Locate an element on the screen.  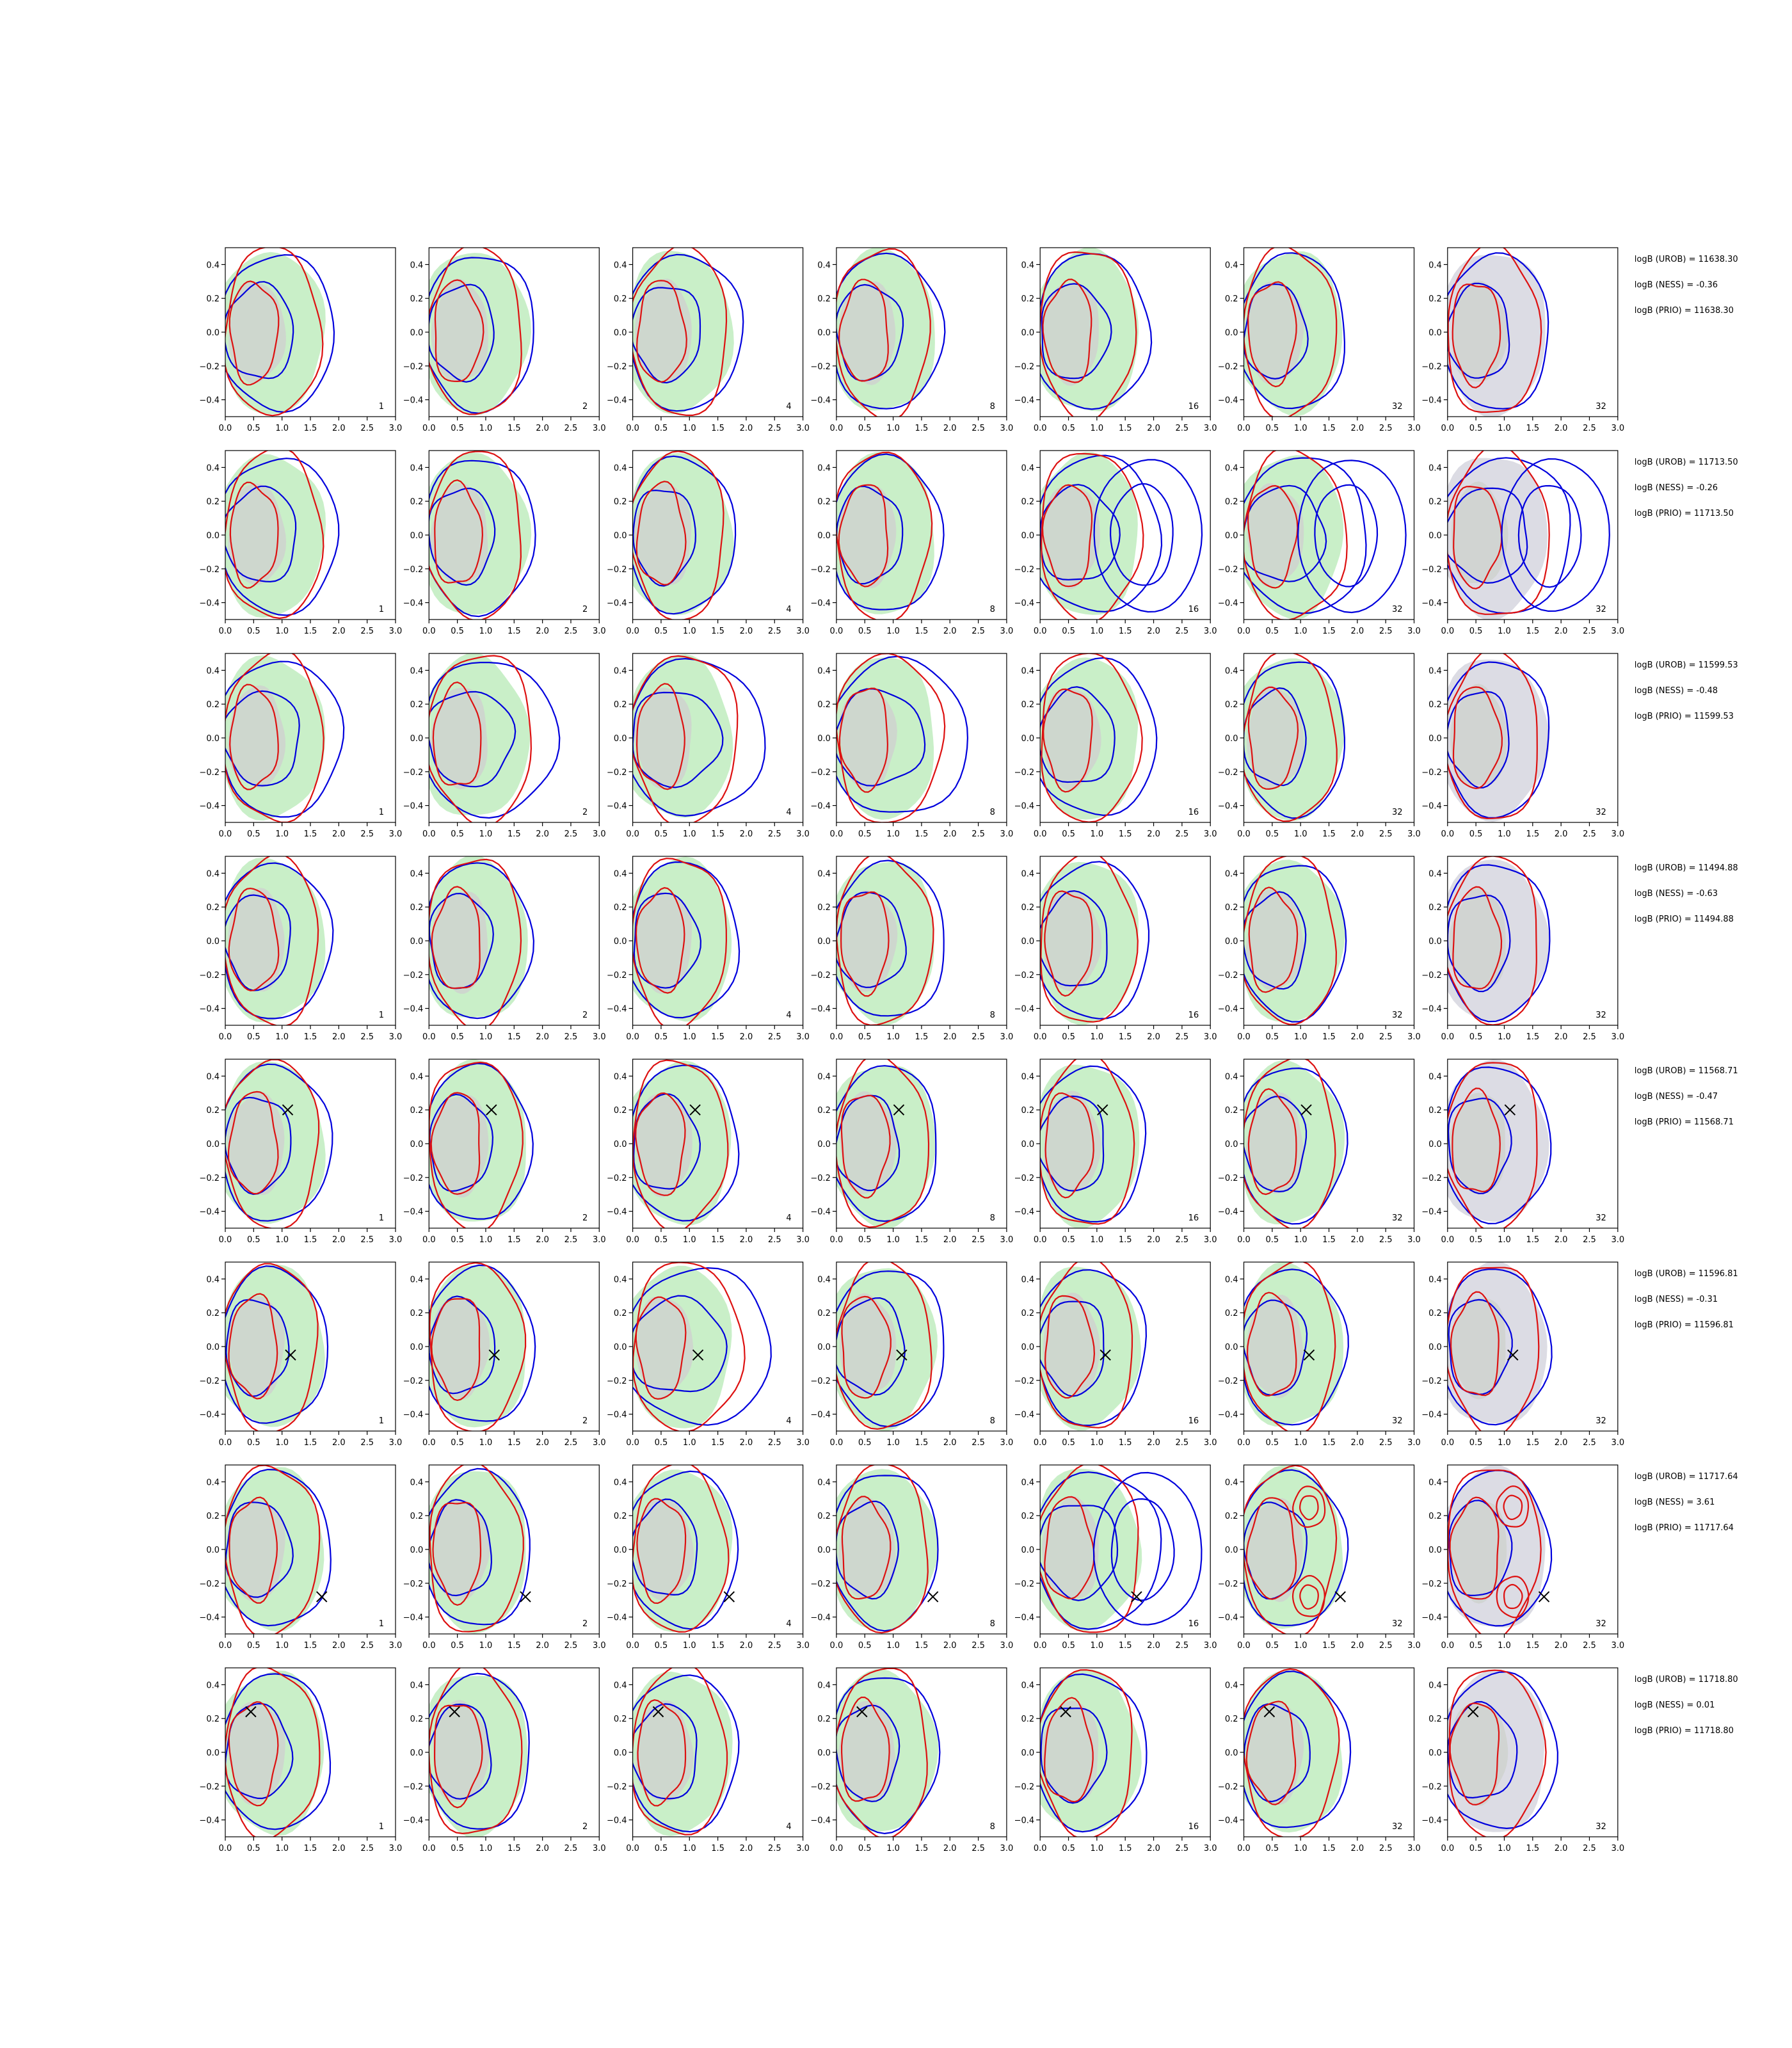
logb-label: logB (UROB) = 11568.71 is located at coordinates (1686, 1071).